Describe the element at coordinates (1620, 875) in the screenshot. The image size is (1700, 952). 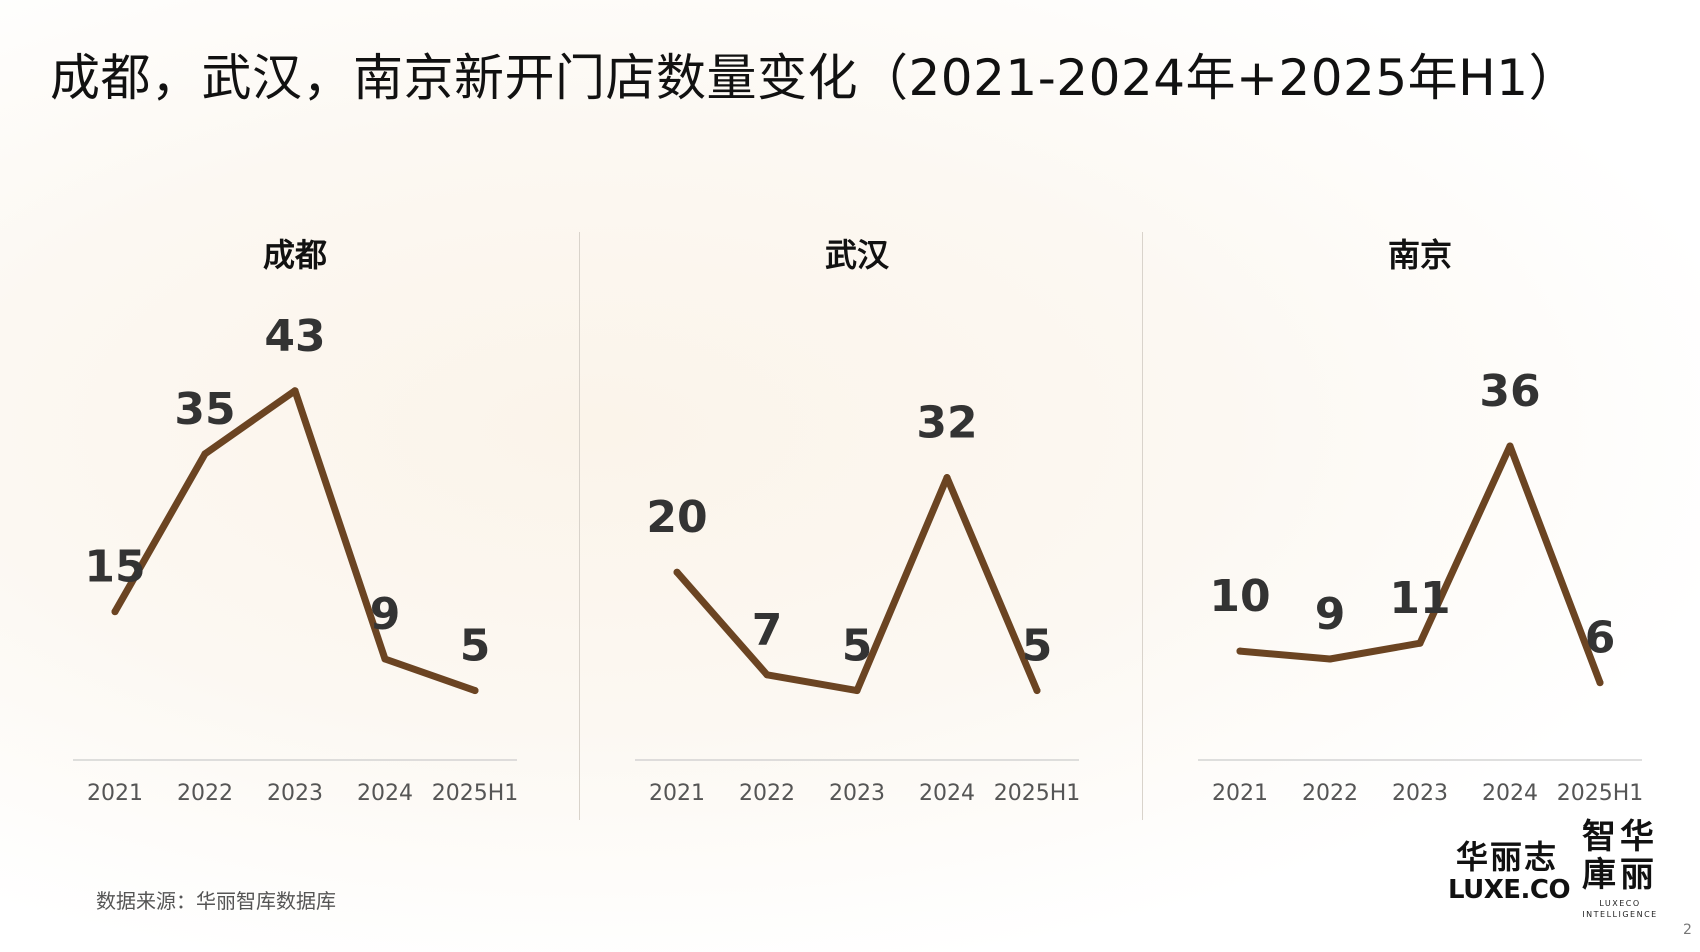
I see `logo-cn-line2: 庫丽` at that location.